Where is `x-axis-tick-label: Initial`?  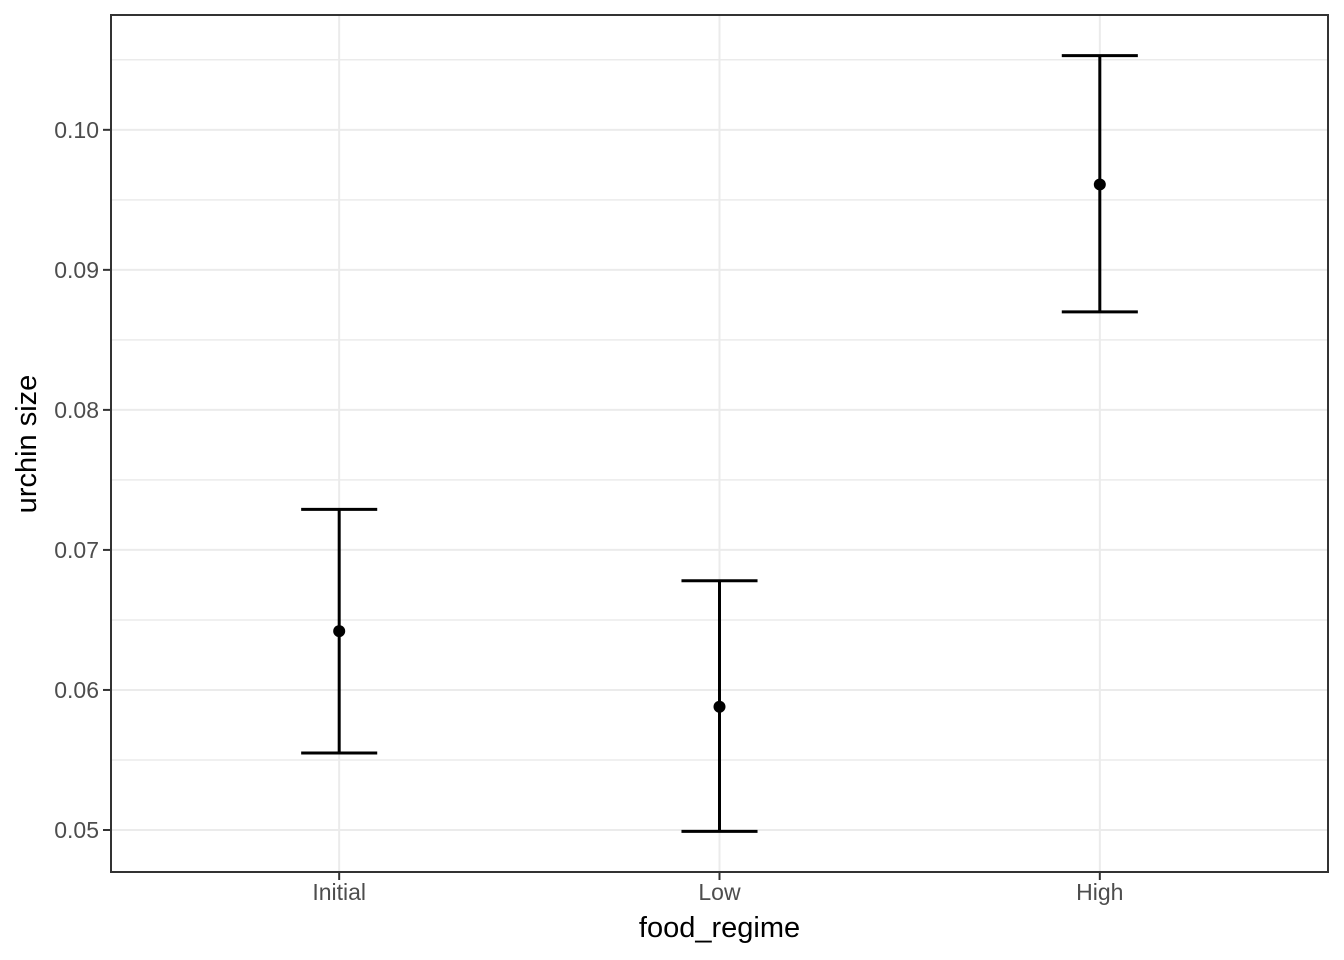
x-axis-tick-label: Initial is located at coordinates (339, 892).